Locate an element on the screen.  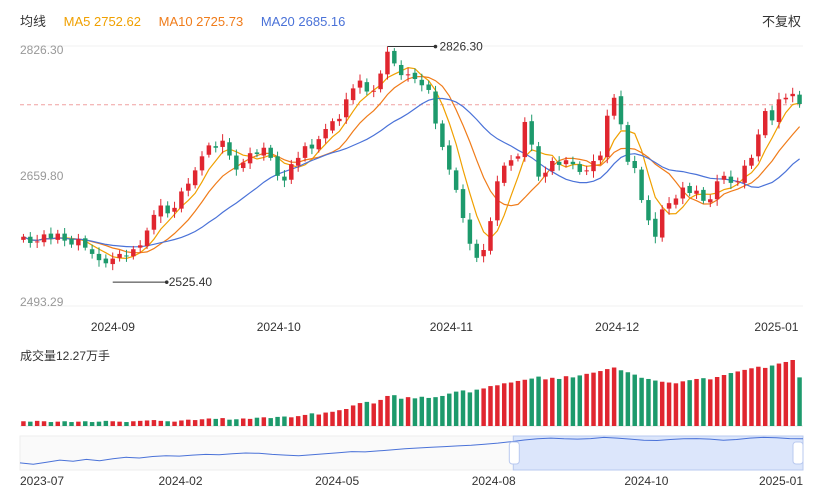
navigator-selection is located at coordinates (658, 453).